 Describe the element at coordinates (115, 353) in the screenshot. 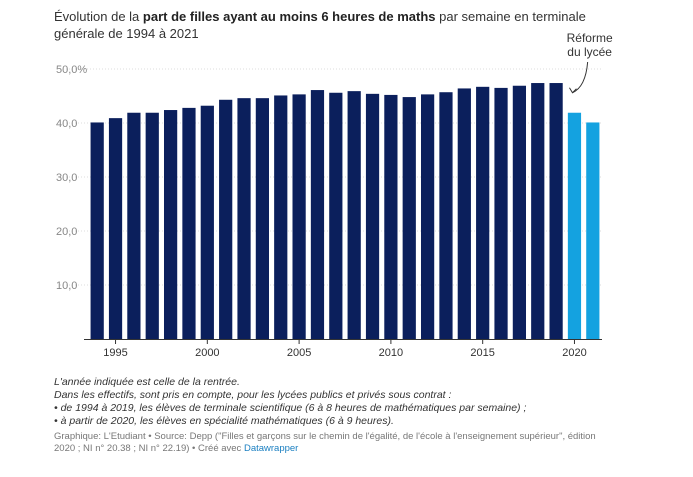

I see `x-tick-label: 1995` at that location.